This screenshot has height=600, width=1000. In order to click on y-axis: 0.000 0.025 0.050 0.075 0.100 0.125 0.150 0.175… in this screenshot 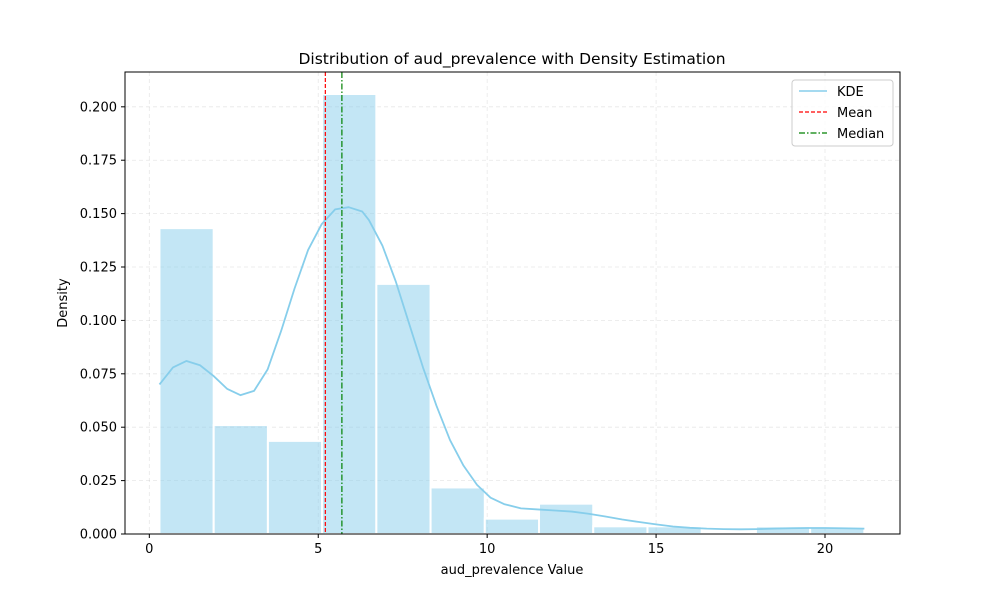, I will do `click(102, 321)`.